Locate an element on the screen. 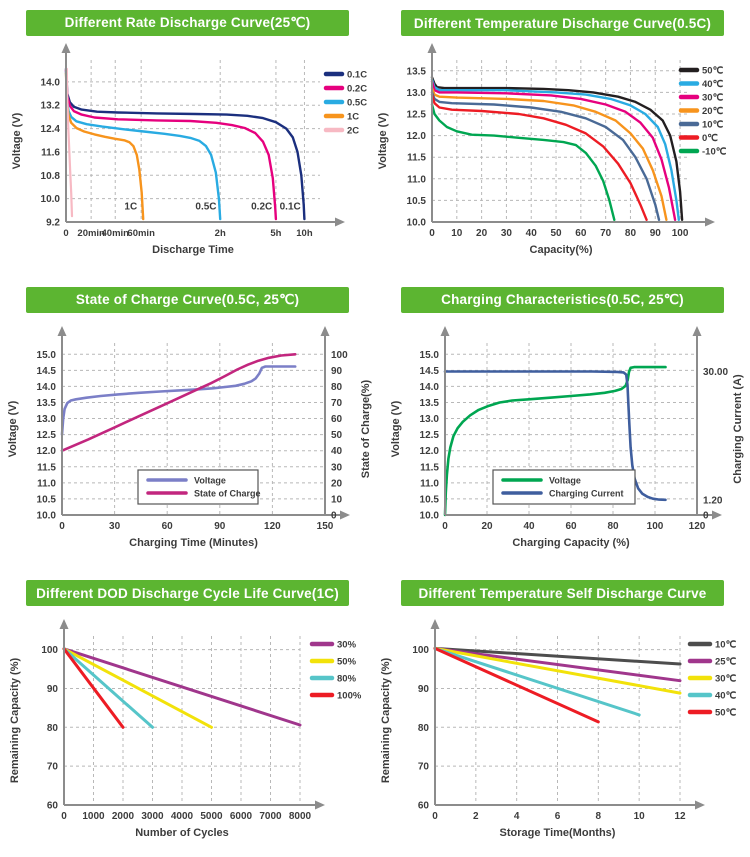 Image resolution: width=750 pixels, height=857 pixels. chart-title-banner: Different Rate Discharge Curve(25℃) is located at coordinates (187, 23).